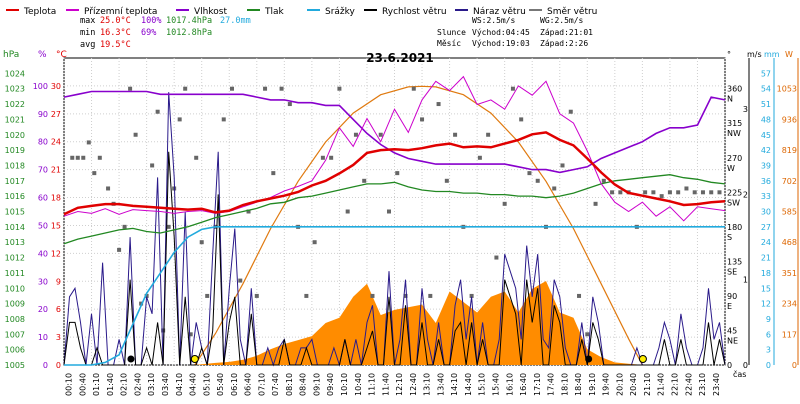  I want to click on x-tick-label: 11:40, so click(385, 384).